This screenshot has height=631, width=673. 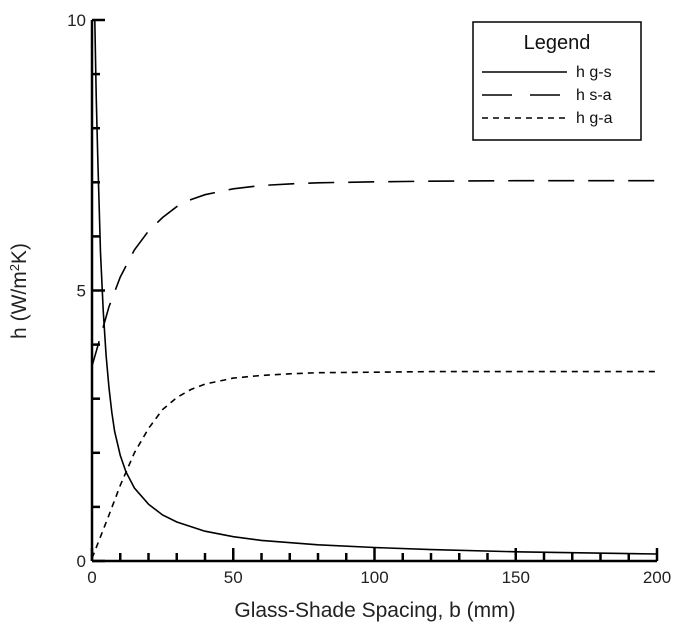 What do you see at coordinates (374, 610) in the screenshot?
I see `x-axis-title: Glass-Shade Spacing, b (mm)` at bounding box center [374, 610].